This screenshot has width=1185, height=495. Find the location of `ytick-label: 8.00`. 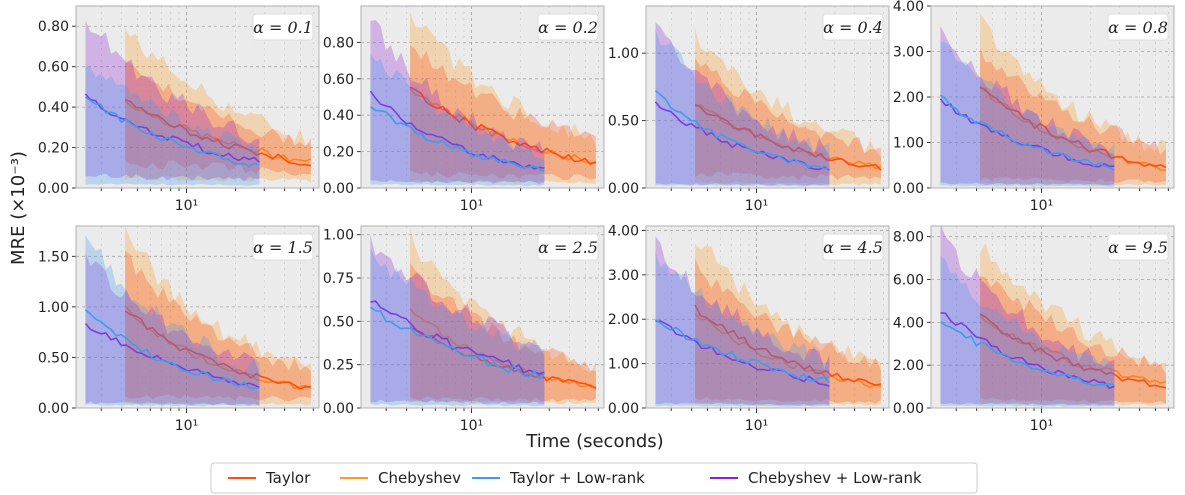

ytick-label: 8.00 is located at coordinates (908, 238).